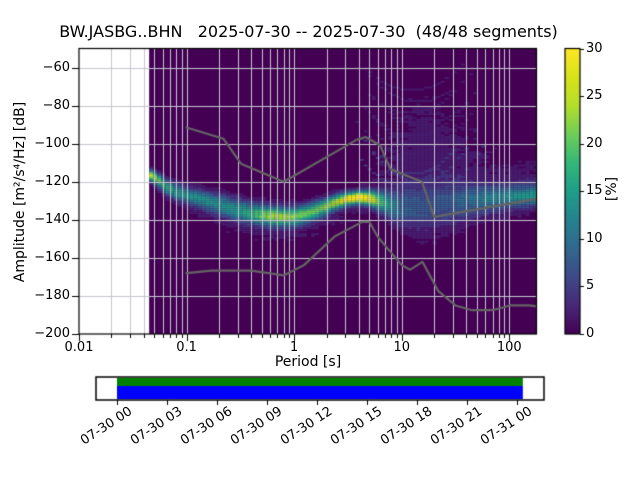 This screenshot has height=480, width=640. Describe the element at coordinates (52, 181) in the screenshot. I see `y-tick-label: −120` at that location.